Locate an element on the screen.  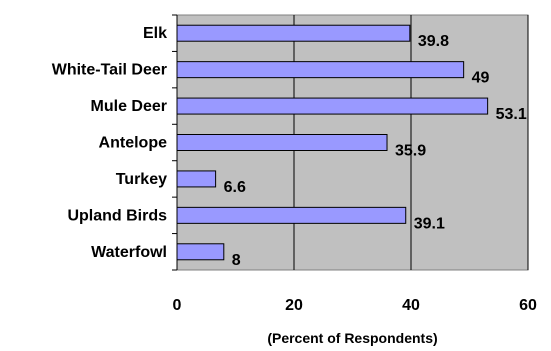
data-label-elk: 39.8 is located at coordinates (433, 41).